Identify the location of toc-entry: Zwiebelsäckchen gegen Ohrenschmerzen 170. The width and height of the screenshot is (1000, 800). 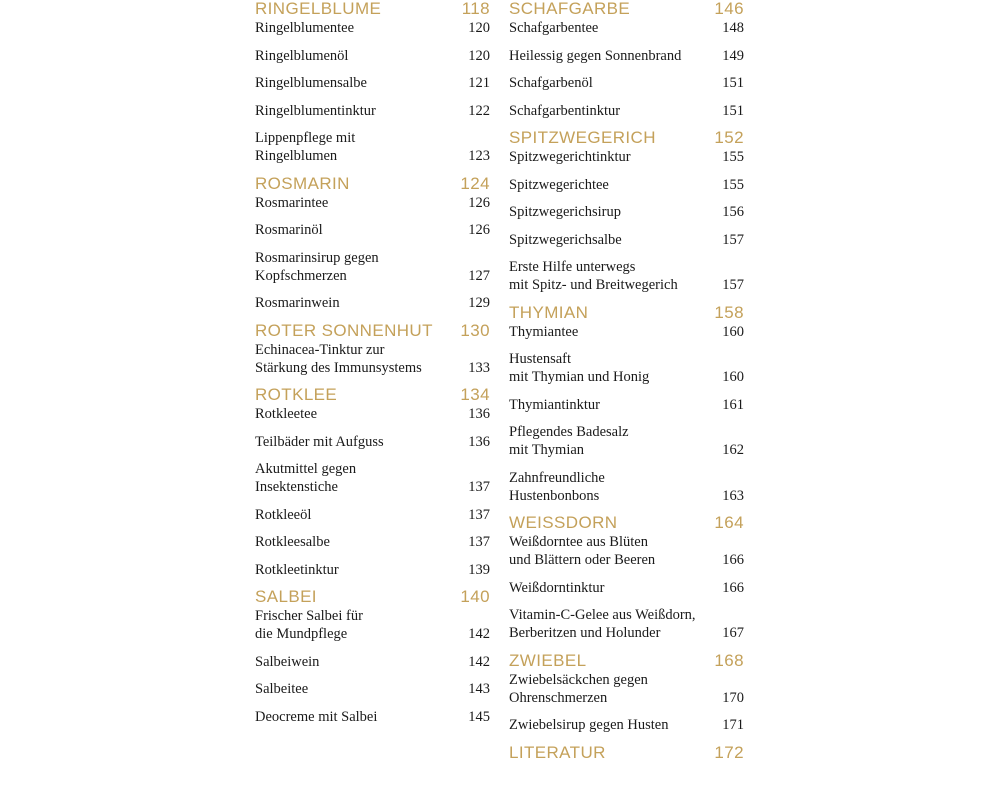
(626, 689).